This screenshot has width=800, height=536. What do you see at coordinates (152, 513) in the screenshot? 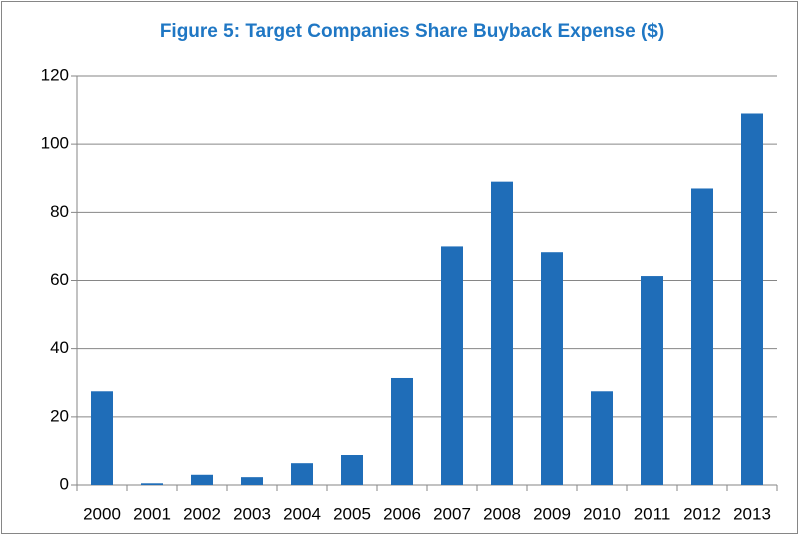
I see `x-tick-label: 2001` at bounding box center [152, 513].